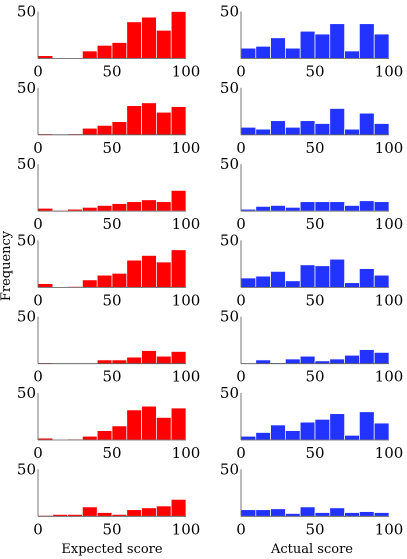  Describe the element at coordinates (311, 549) in the screenshot. I see `x-axis-label-actual: Actual score` at that location.